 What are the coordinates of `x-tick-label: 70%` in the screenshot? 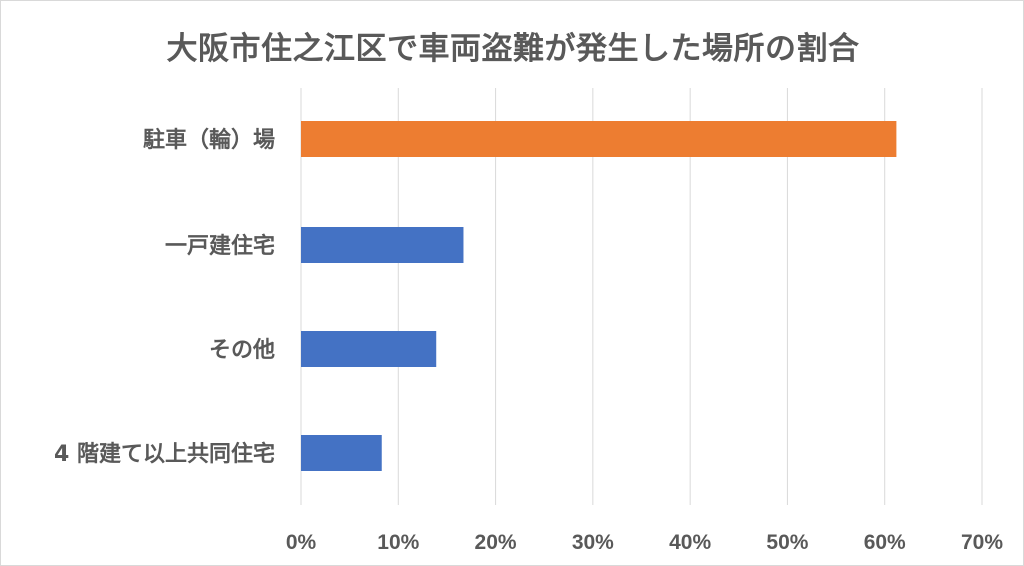 It's located at (982, 542).